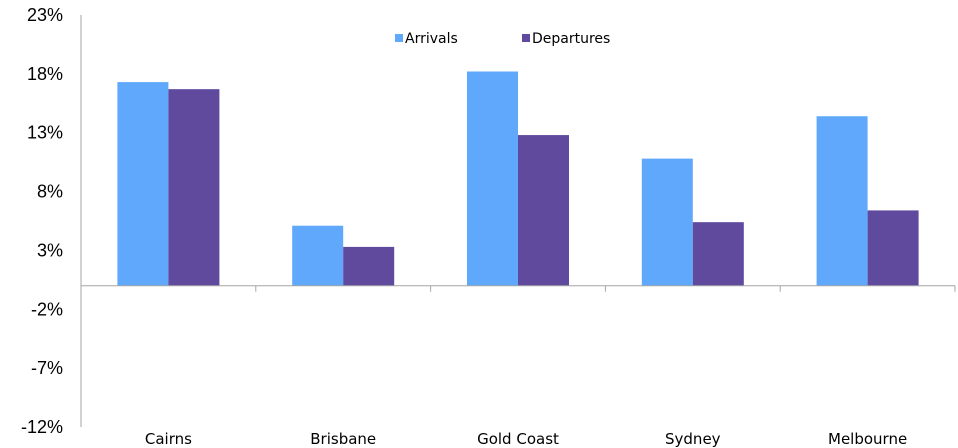  I want to click on y-tick-label: -2%, so click(47, 309).